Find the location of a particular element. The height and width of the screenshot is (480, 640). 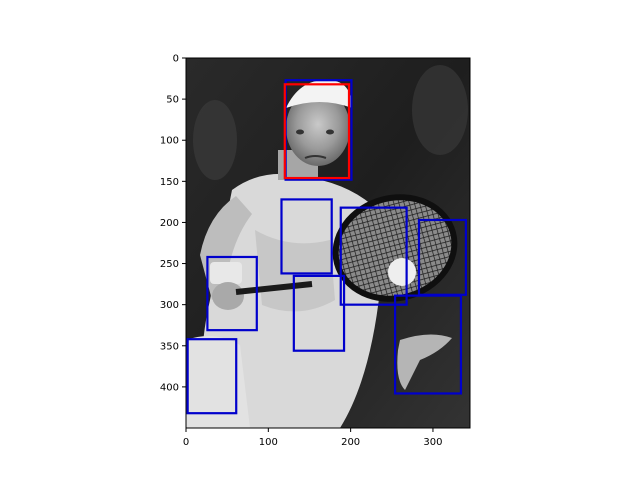

y-tick-label: 350 is located at coordinates (169, 346).